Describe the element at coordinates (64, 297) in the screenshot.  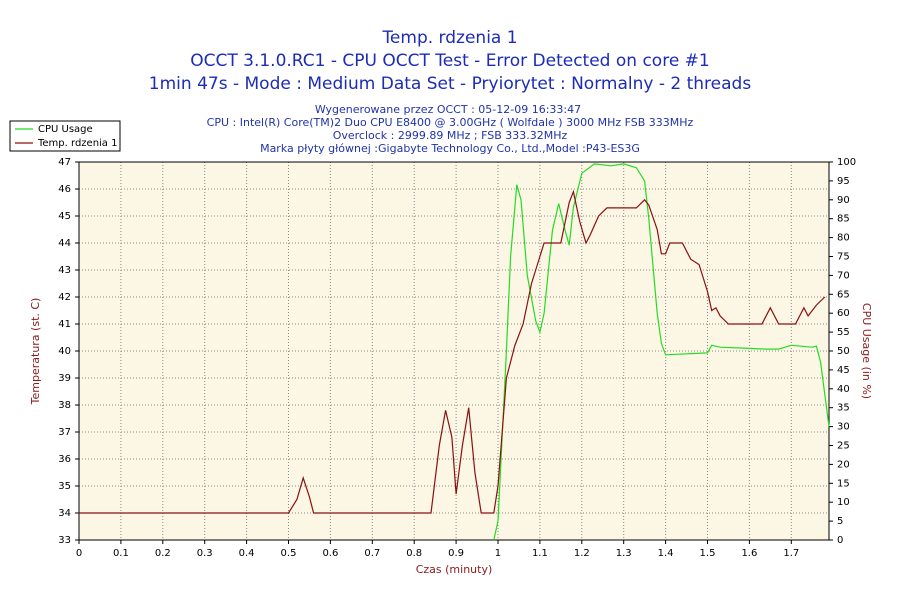
I see `y-tick-label: 42` at that location.